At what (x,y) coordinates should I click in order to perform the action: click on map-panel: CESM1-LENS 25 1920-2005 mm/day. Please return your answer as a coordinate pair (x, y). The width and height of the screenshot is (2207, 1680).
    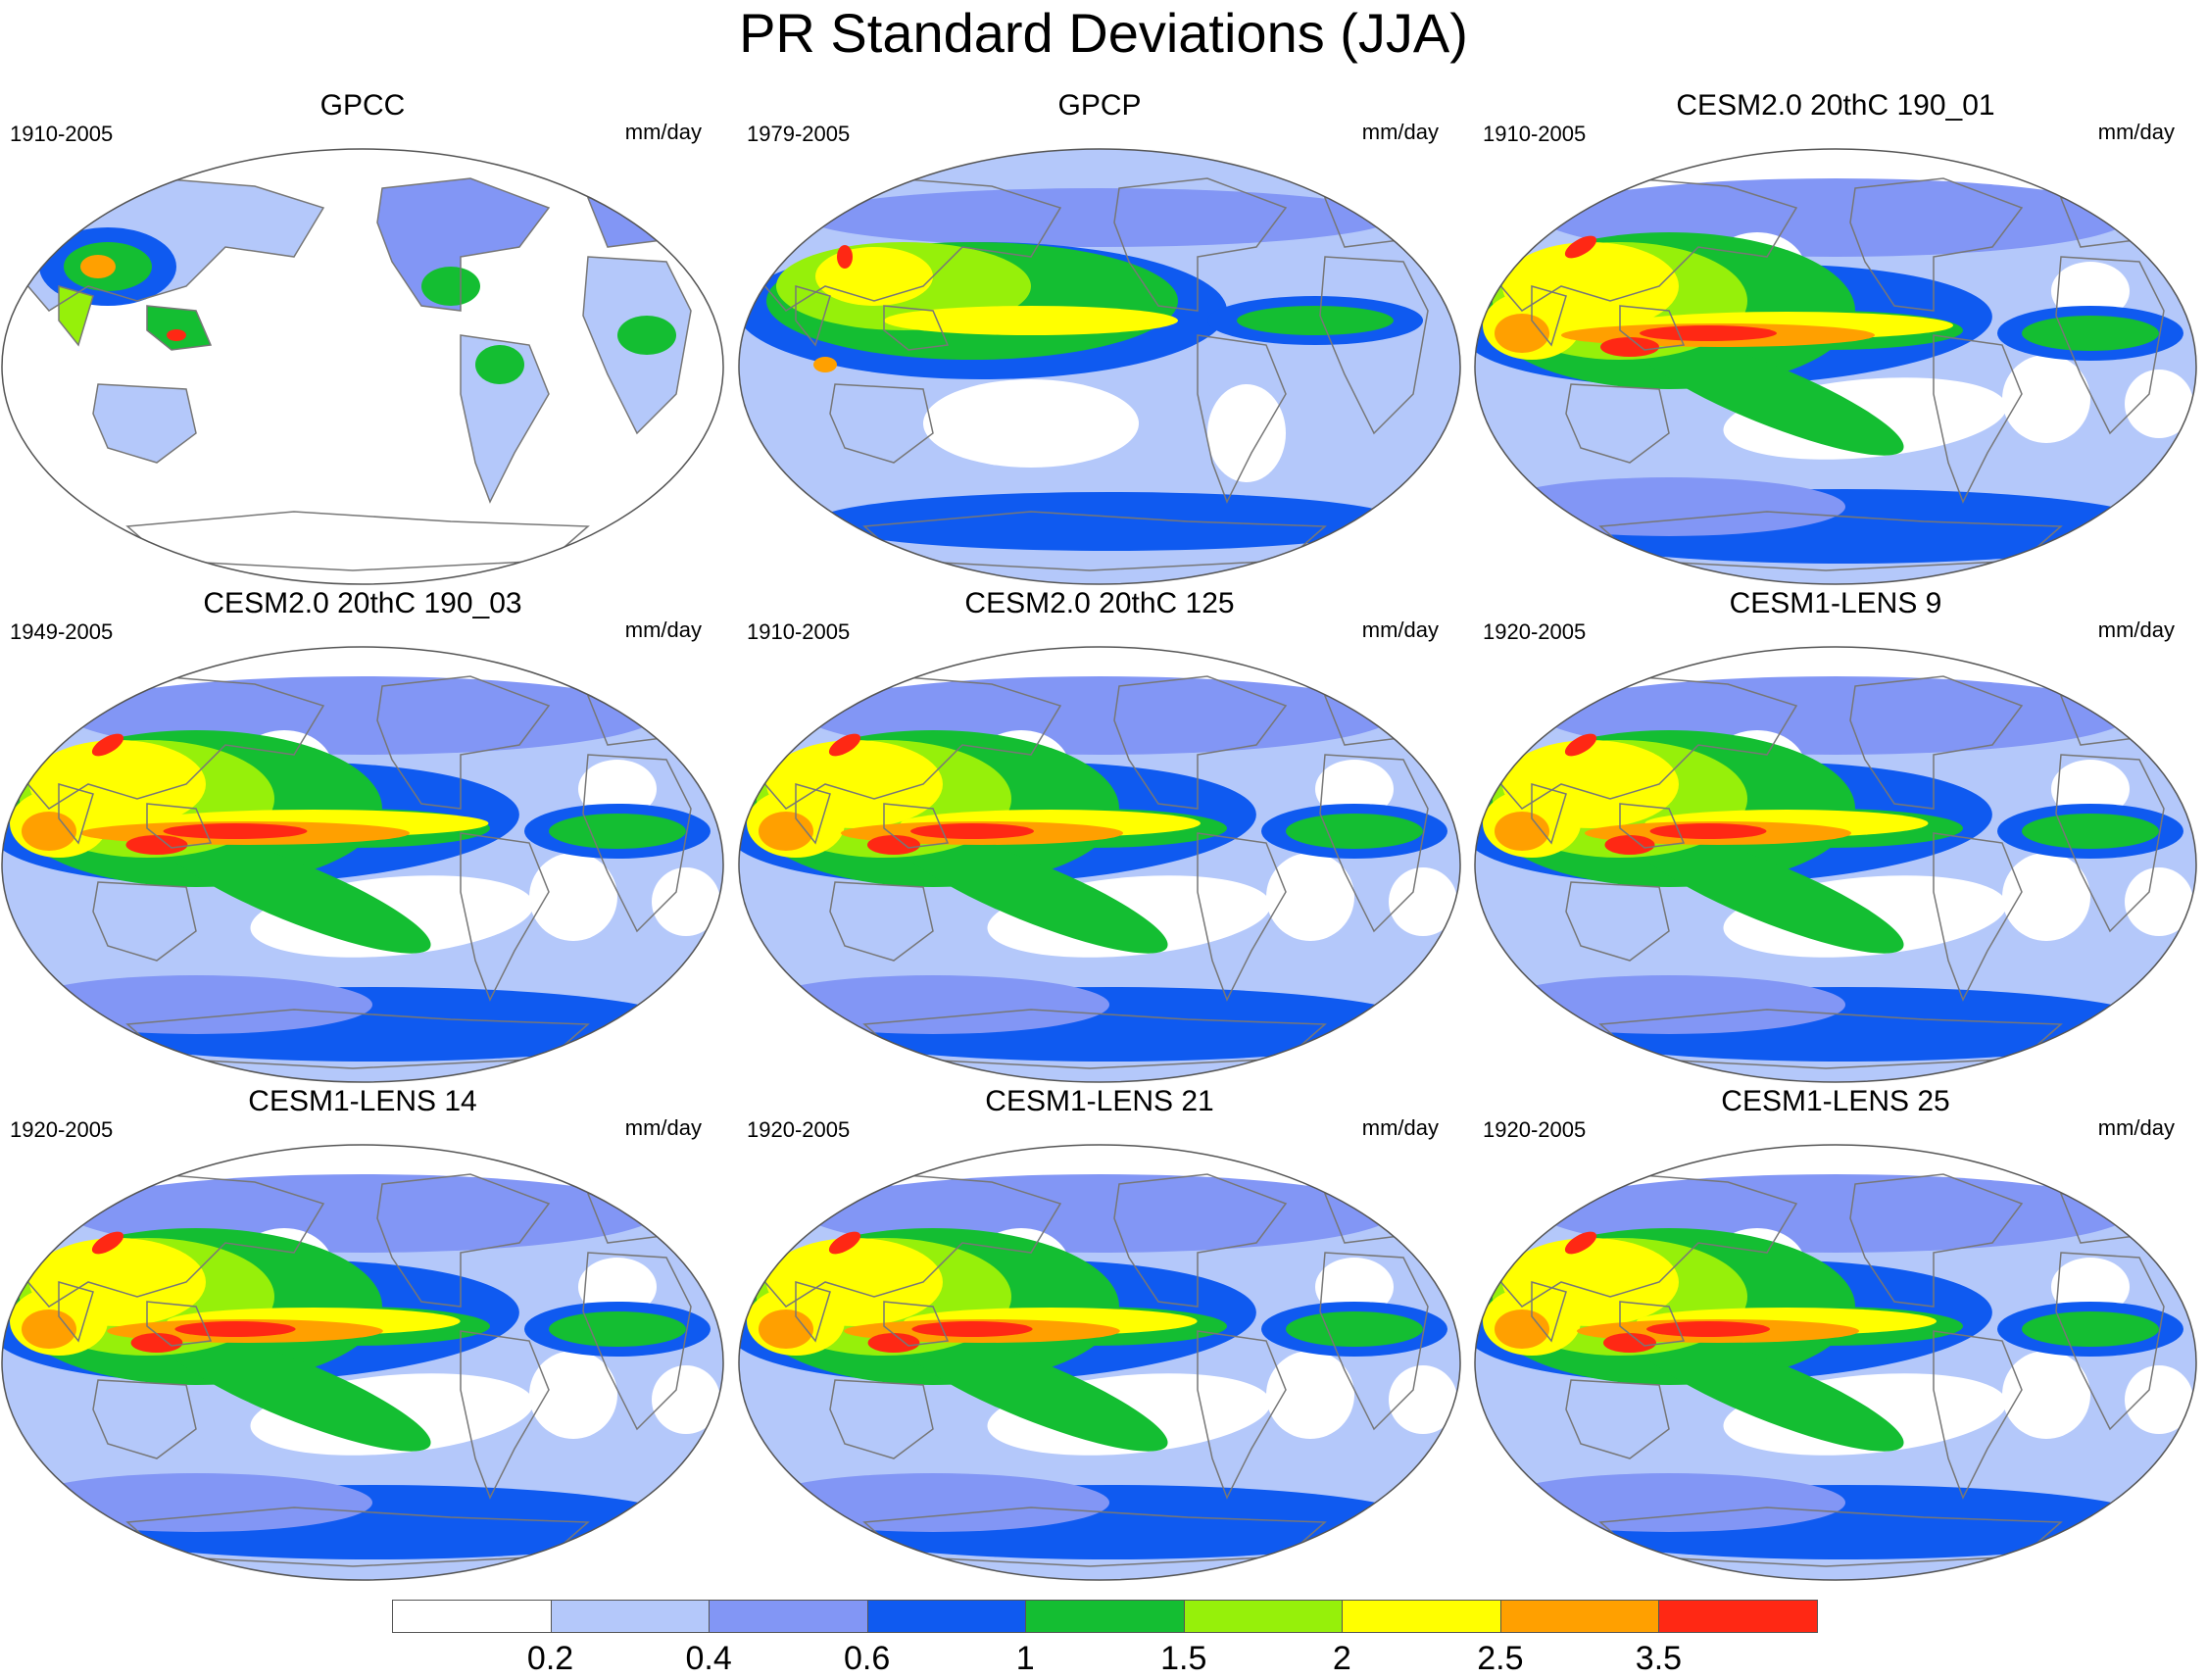
    Looking at the image, I should click on (1835, 1334).